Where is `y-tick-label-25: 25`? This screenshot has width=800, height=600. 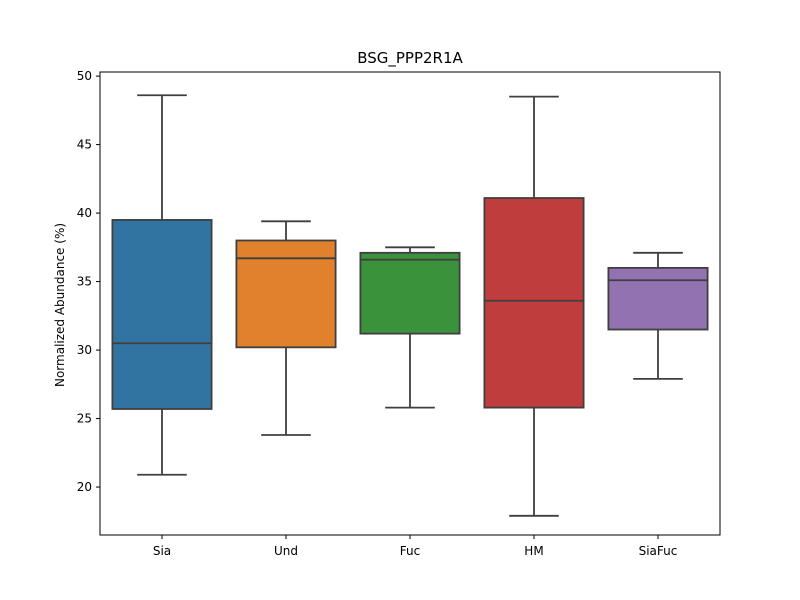 y-tick-label-25: 25 is located at coordinates (84, 419).